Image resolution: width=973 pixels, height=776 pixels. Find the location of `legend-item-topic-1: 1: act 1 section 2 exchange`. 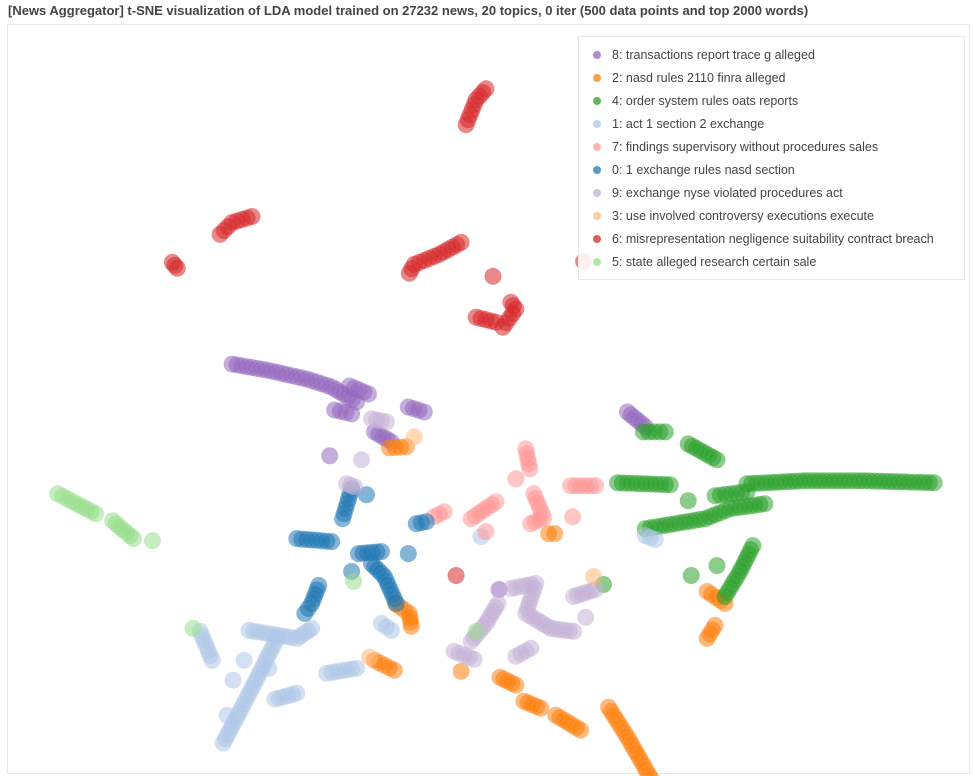

legend-item-topic-1: 1: act 1 section 2 exchange is located at coordinates (778, 123).